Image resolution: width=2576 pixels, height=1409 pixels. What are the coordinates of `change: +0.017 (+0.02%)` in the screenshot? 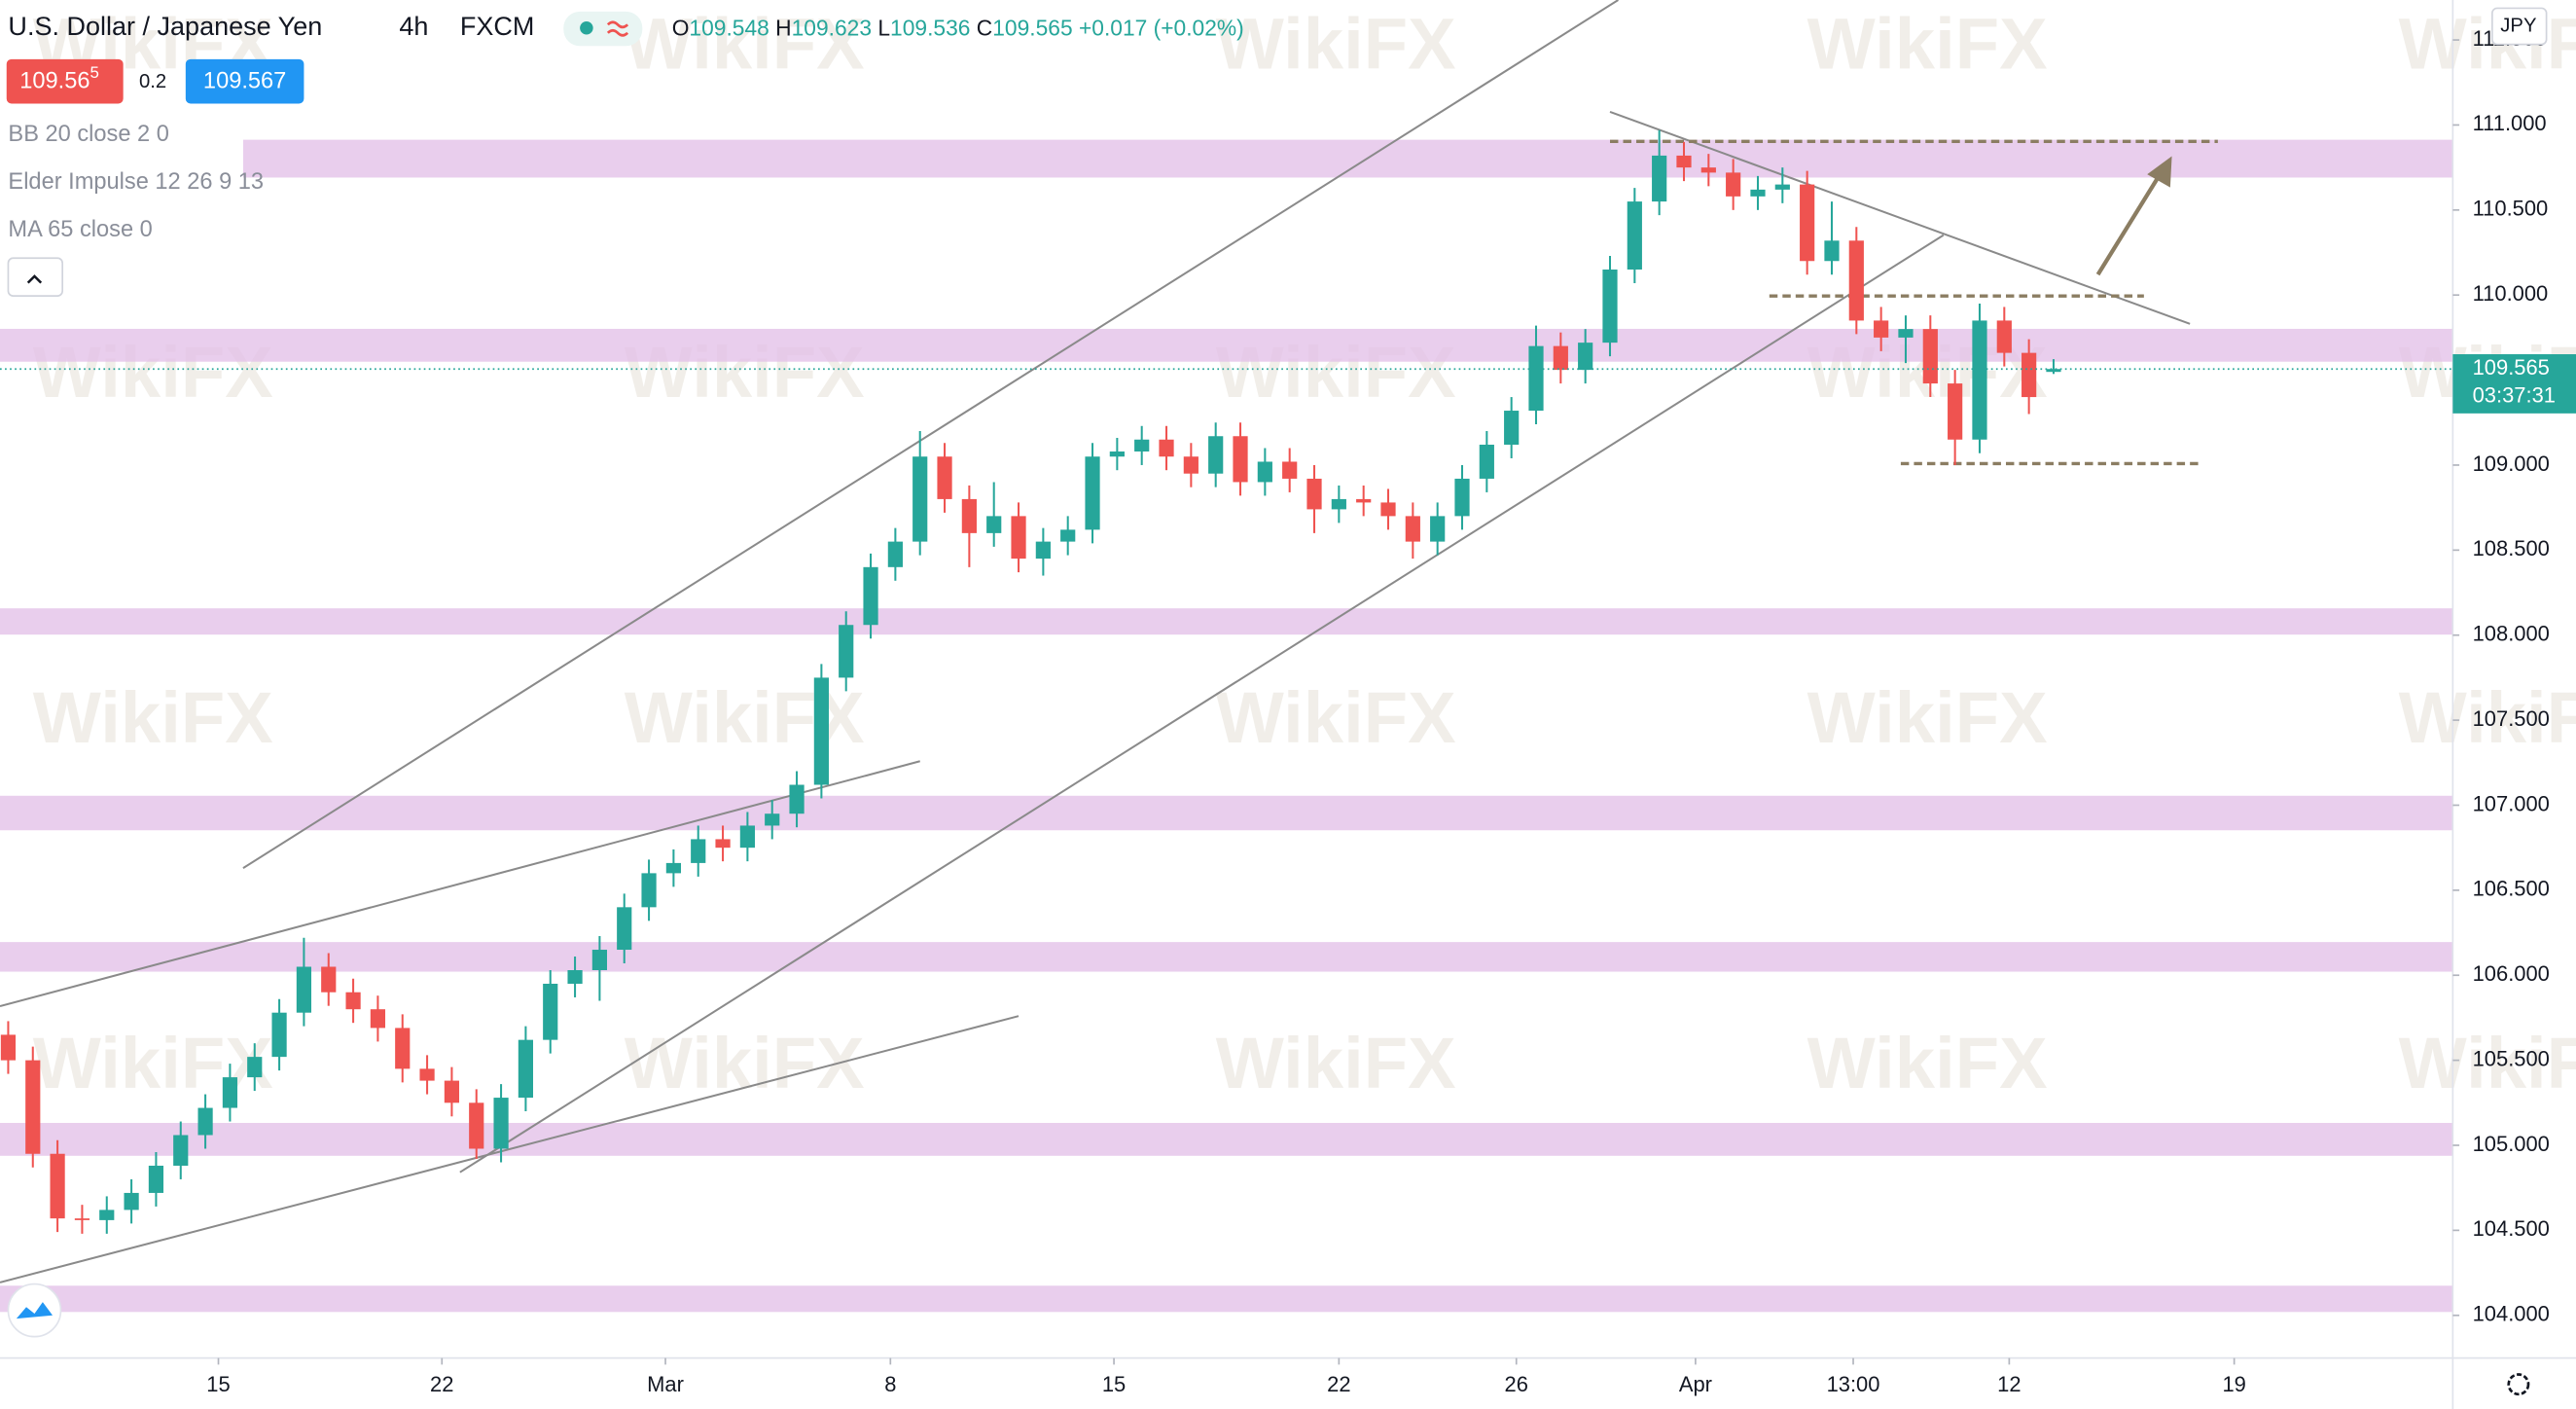 It's located at (1161, 27).